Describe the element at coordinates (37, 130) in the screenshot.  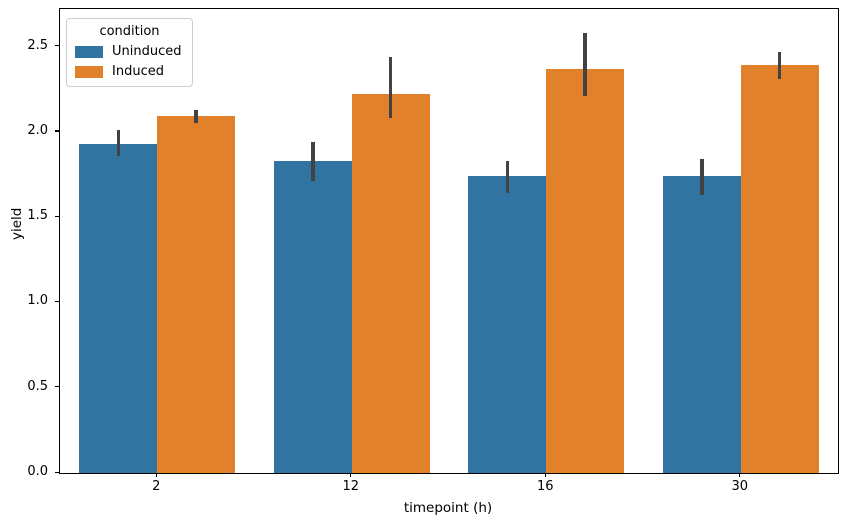
I see `y-tick-label-2.0: 2.0` at that location.